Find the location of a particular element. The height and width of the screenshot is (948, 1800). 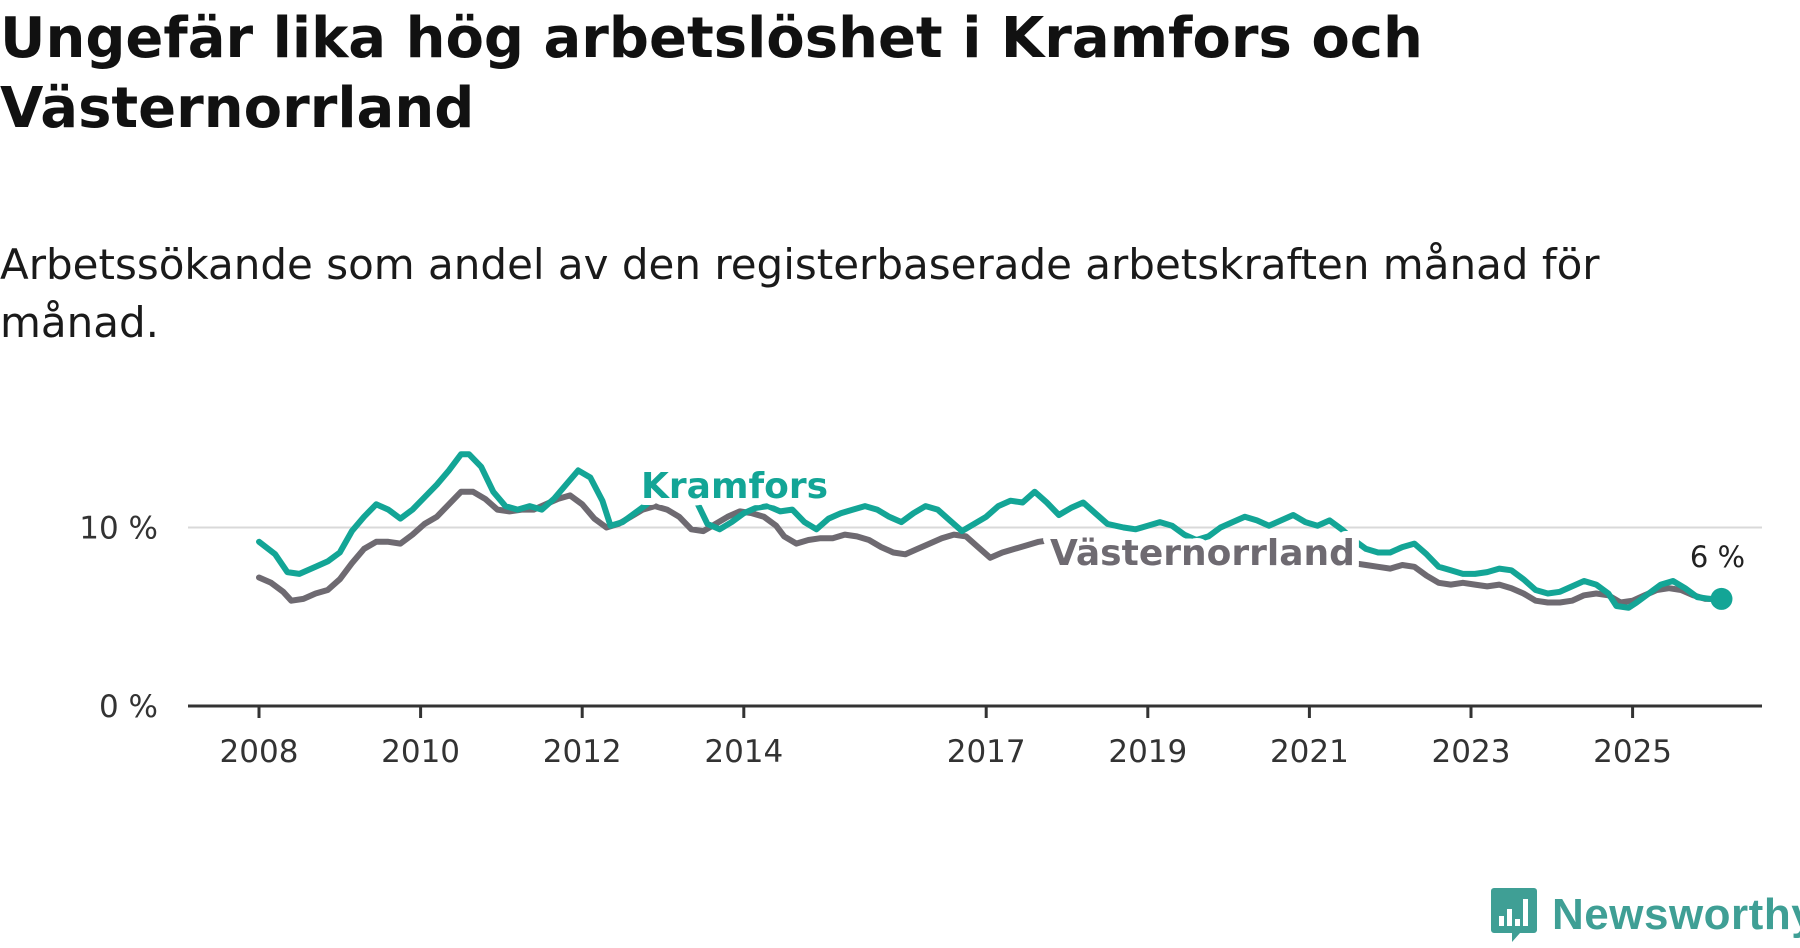

series-label-kramfors-halo: Kramfors is located at coordinates (734, 486).